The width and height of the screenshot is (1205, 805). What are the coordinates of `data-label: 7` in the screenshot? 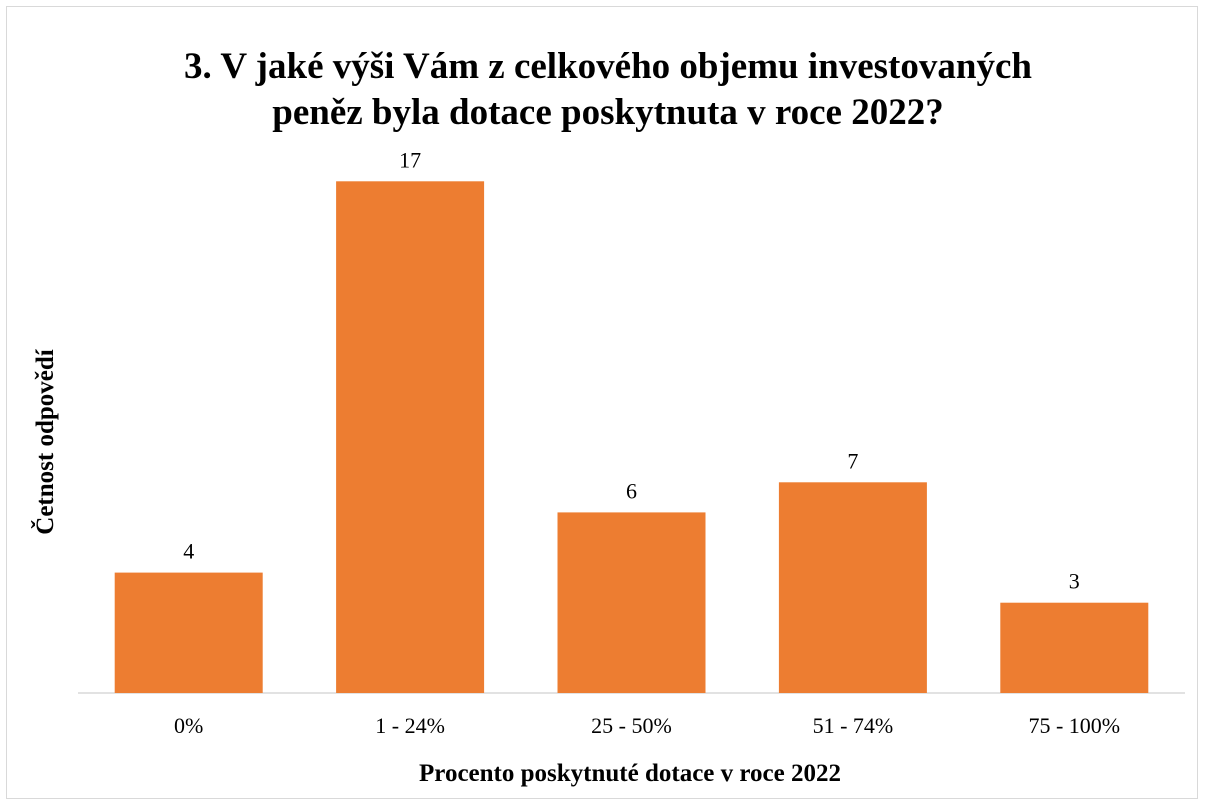 It's located at (852, 460).